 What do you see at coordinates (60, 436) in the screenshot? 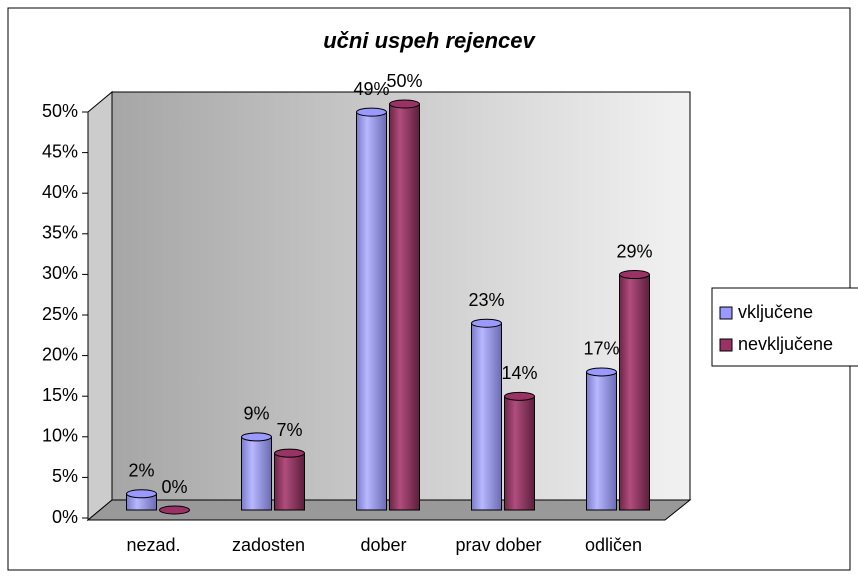
I see `y-tick-label: 10%` at bounding box center [60, 436].